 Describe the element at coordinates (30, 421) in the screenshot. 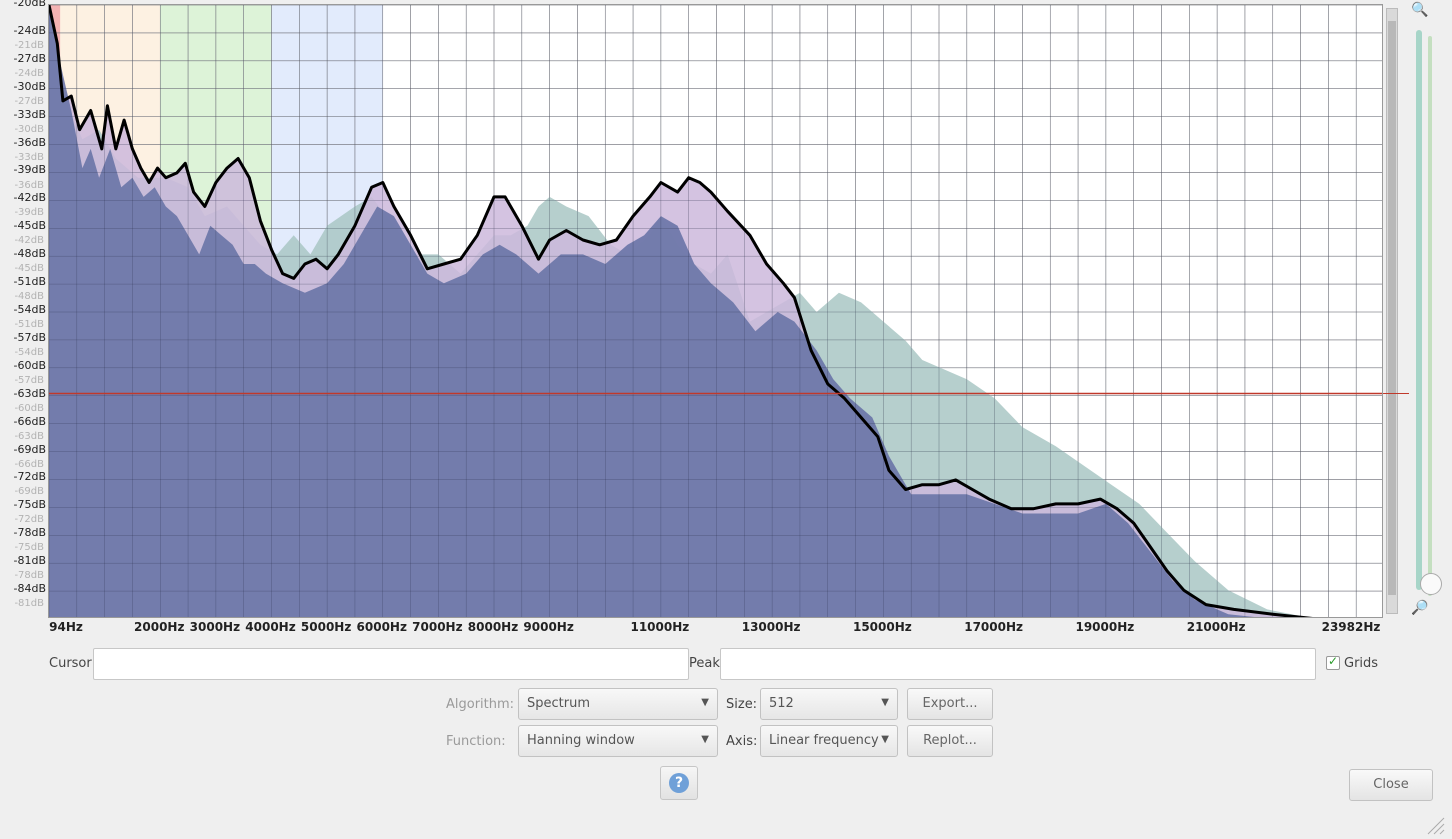

I see `y-axis-tick-label: -66dB` at that location.